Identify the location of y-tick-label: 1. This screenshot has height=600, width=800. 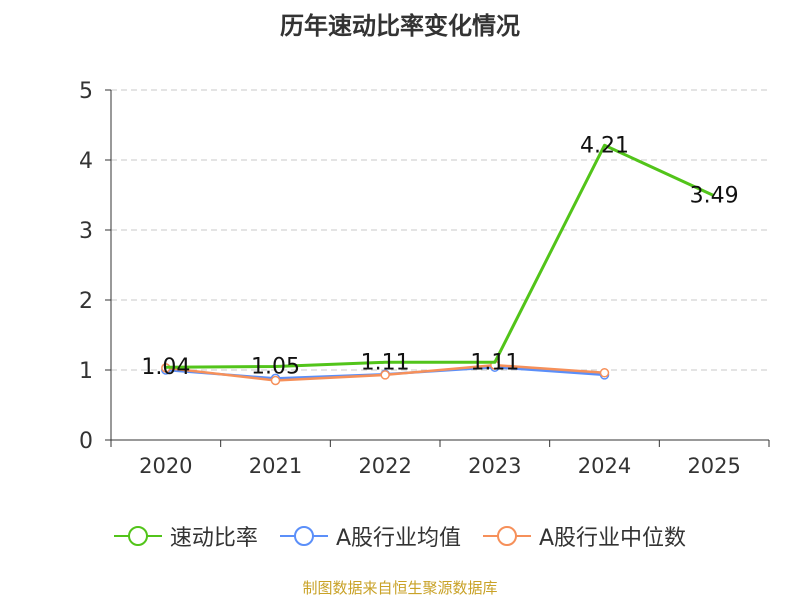
(86, 371).